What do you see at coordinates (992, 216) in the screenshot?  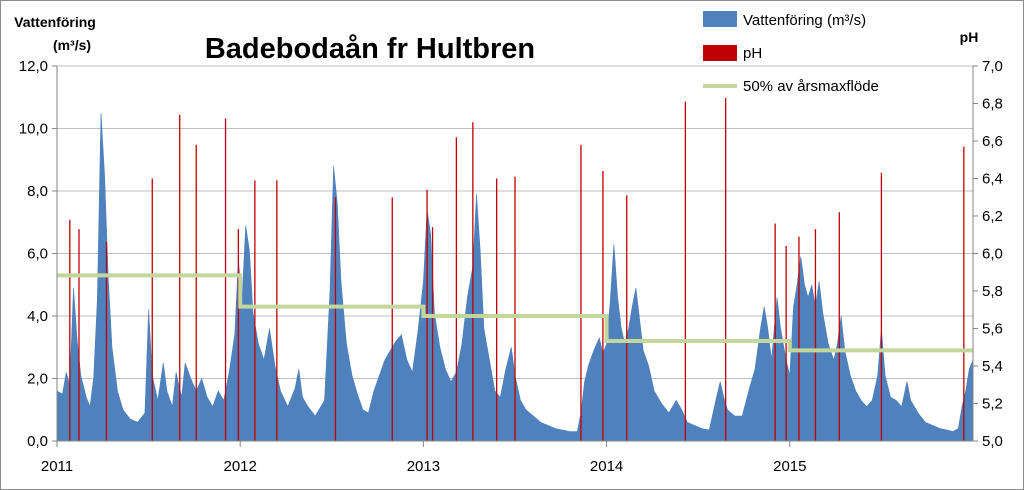 I see `y-right-tick-label: 6,2` at bounding box center [992, 216].